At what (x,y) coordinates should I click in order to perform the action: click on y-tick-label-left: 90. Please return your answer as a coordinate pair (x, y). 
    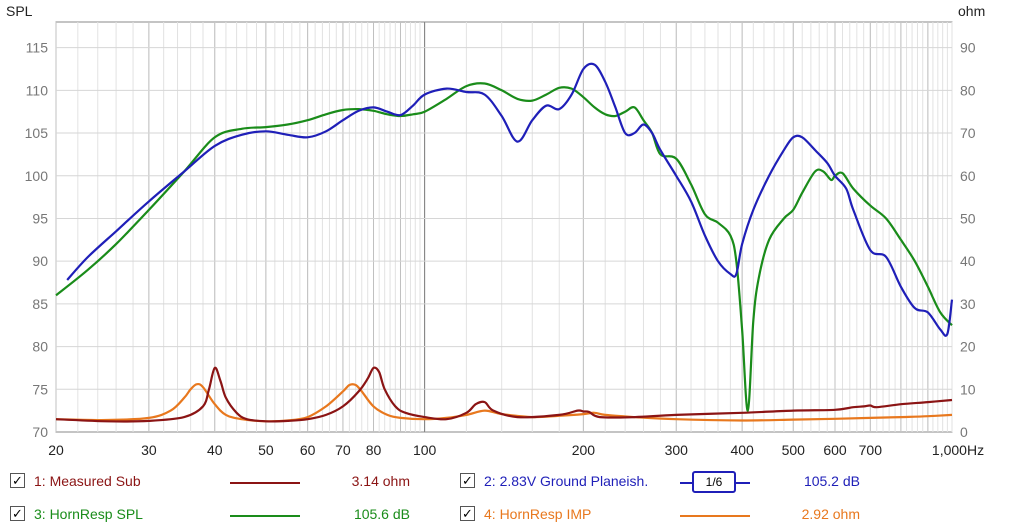
    Looking at the image, I should click on (40, 261).